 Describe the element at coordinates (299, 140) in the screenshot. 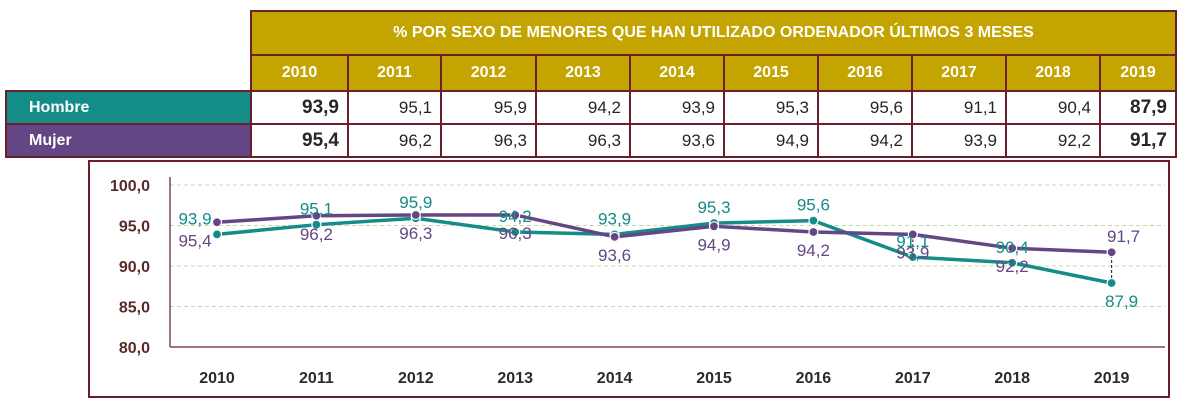

I see `table-cell: 95,4` at that location.